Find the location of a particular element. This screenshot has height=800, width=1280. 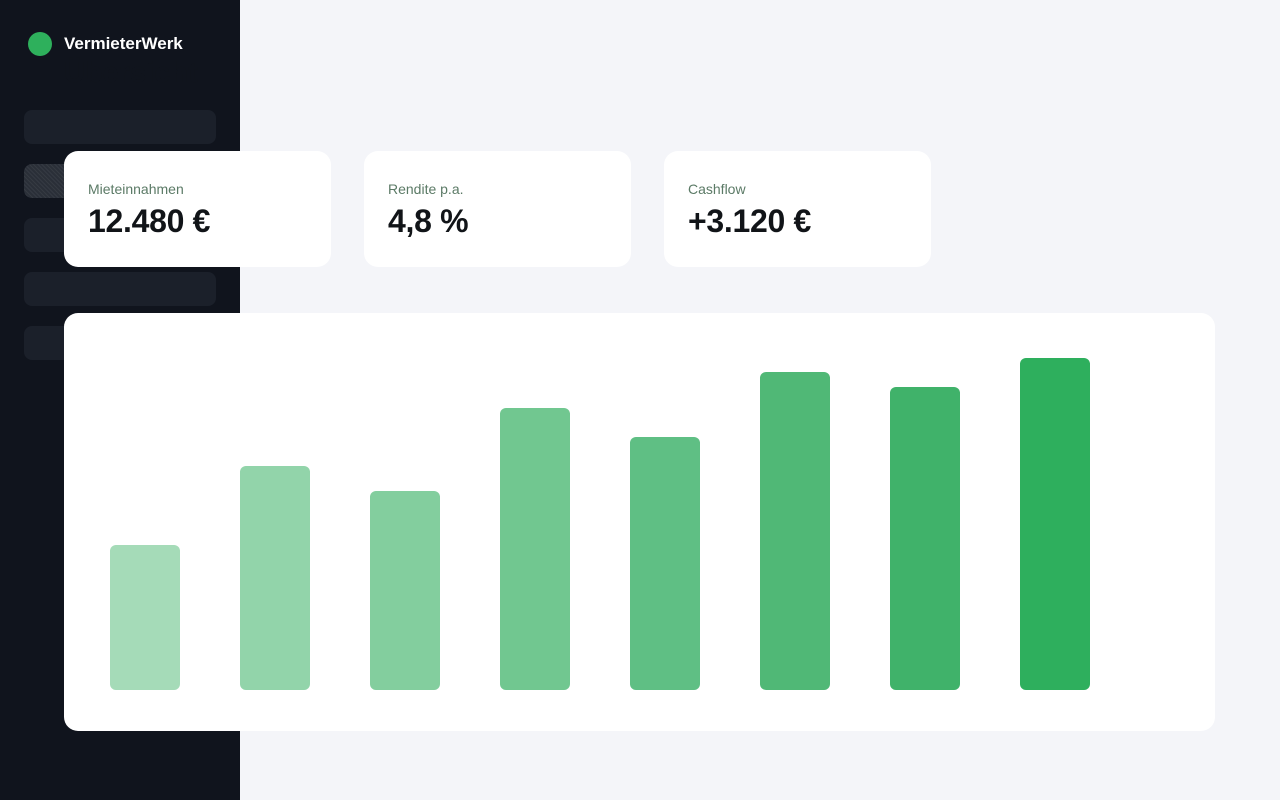

kpi-card-cashflow: Cashflow +3.120 € is located at coordinates (797, 209).